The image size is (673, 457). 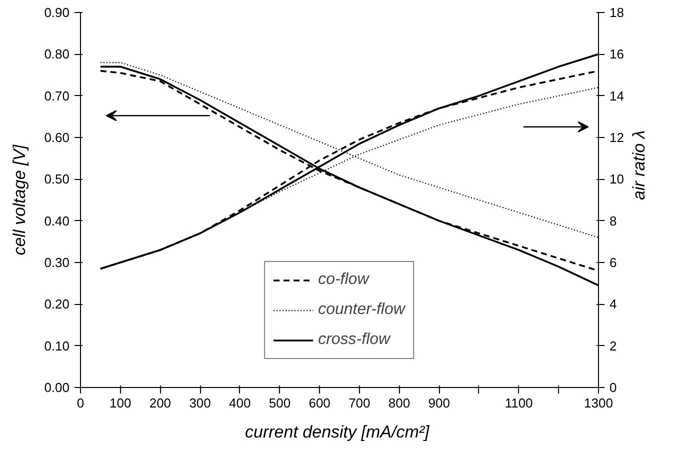 I want to click on y-axis-title: cell voltage [V], so click(x=20, y=199).